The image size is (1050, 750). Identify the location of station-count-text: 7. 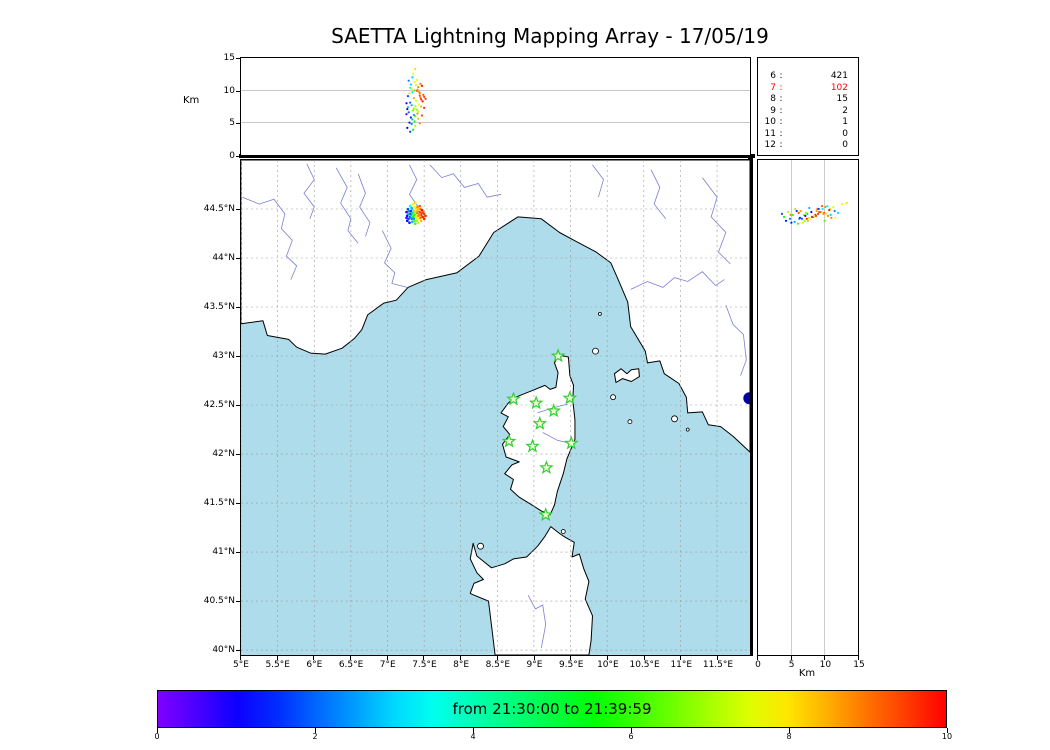
(773, 87).